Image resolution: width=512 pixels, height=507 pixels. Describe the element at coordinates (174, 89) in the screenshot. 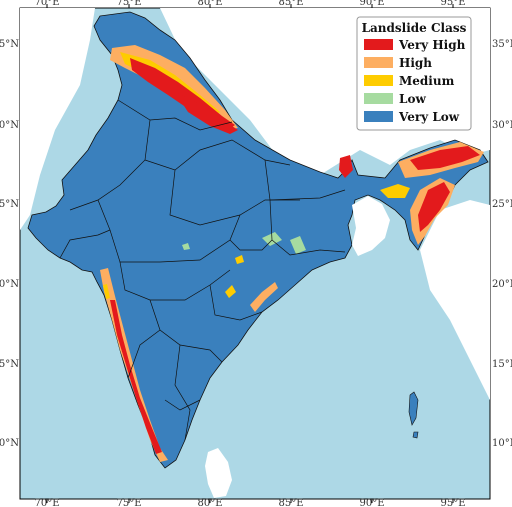

I see `hazard-himalaya` at that location.